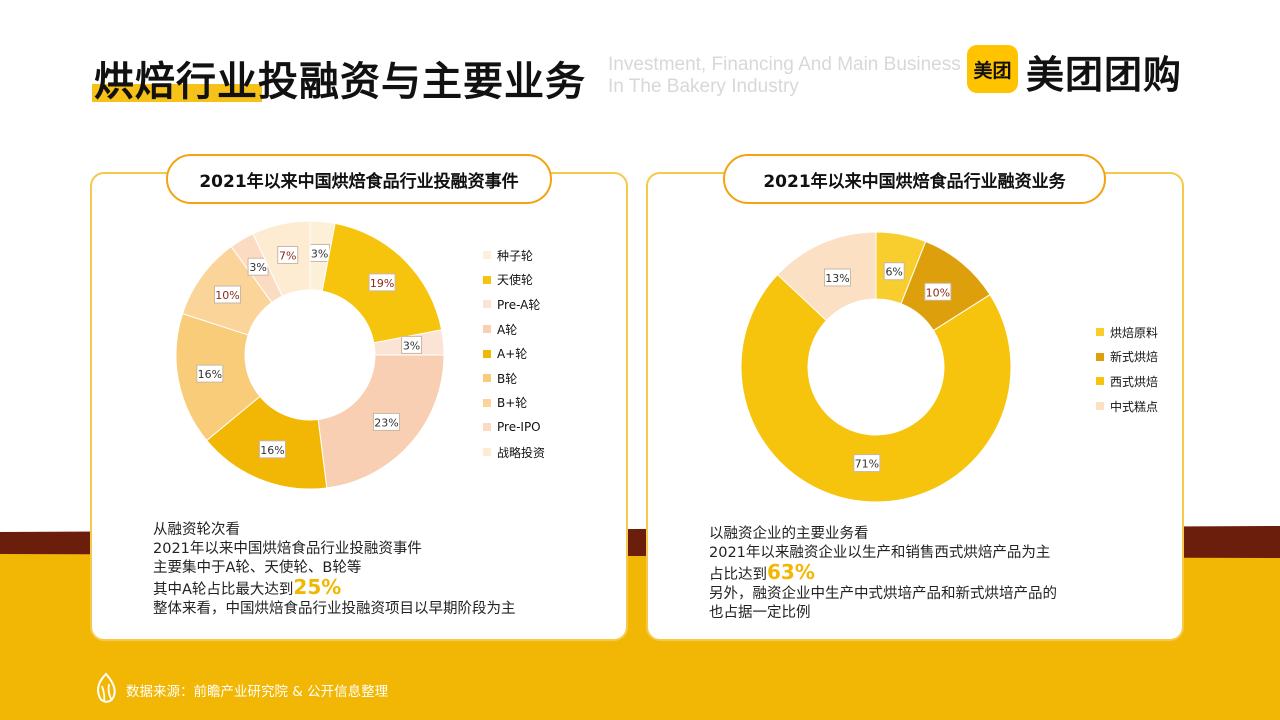 Image resolution: width=1280 pixels, height=720 pixels. I want to click on right-note-line-5: 也占据一定比例, so click(760, 613).